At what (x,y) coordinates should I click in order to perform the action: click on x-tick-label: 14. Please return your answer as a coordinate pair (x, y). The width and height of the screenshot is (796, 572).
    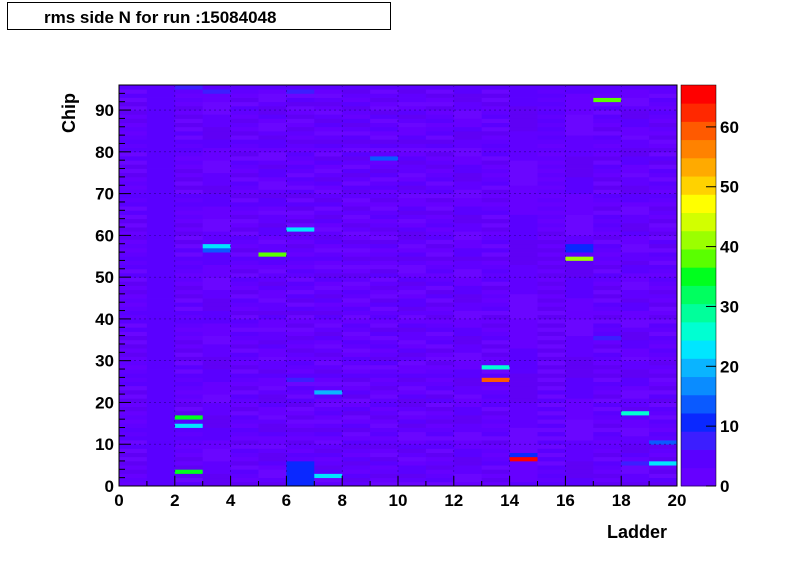
    Looking at the image, I should click on (509, 500).